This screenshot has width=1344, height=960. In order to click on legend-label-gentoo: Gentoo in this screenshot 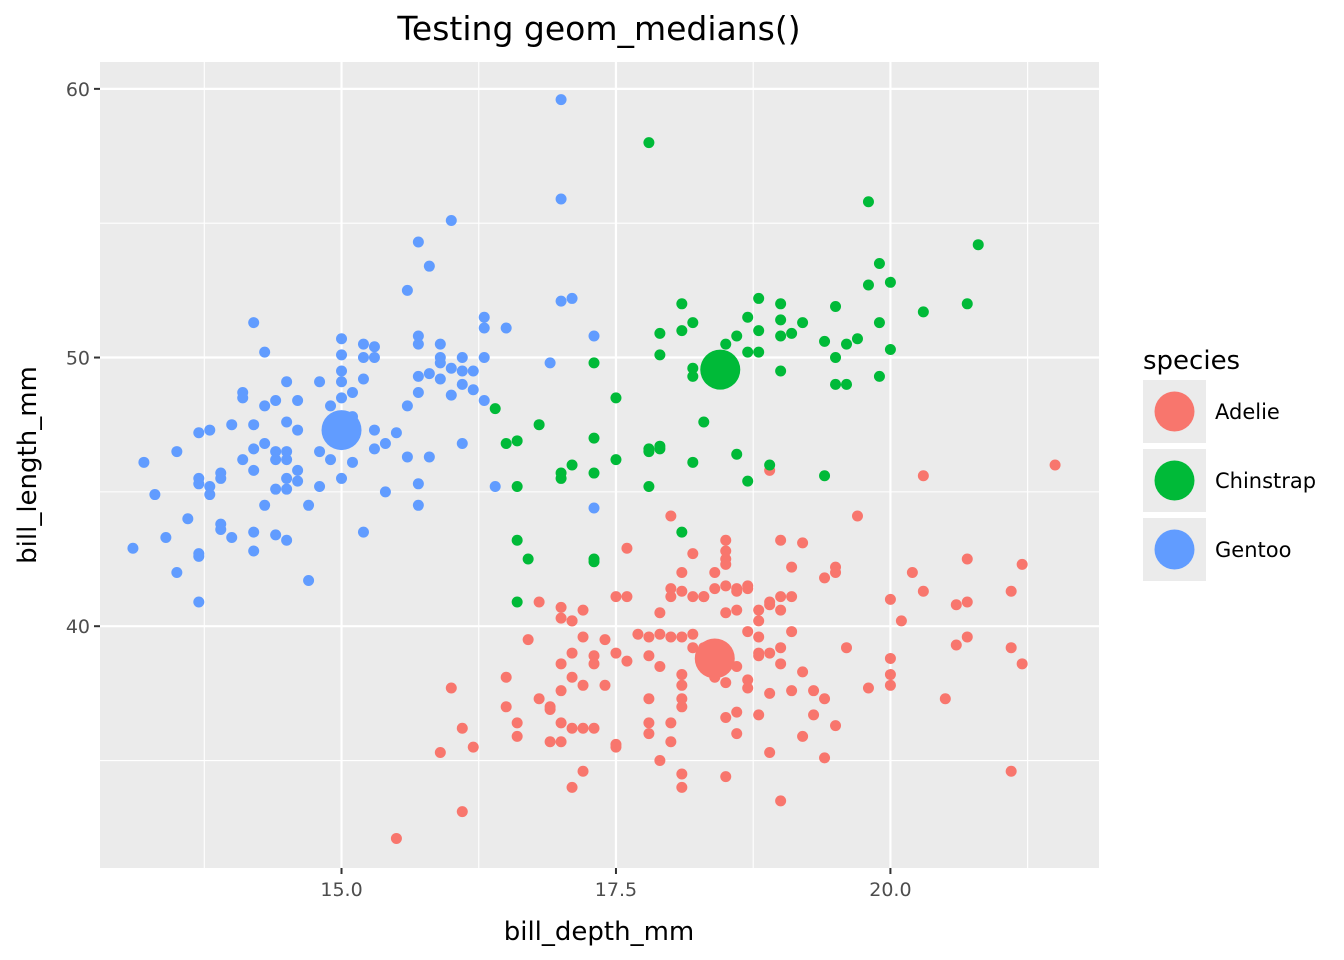, I will do `click(1253, 550)`.